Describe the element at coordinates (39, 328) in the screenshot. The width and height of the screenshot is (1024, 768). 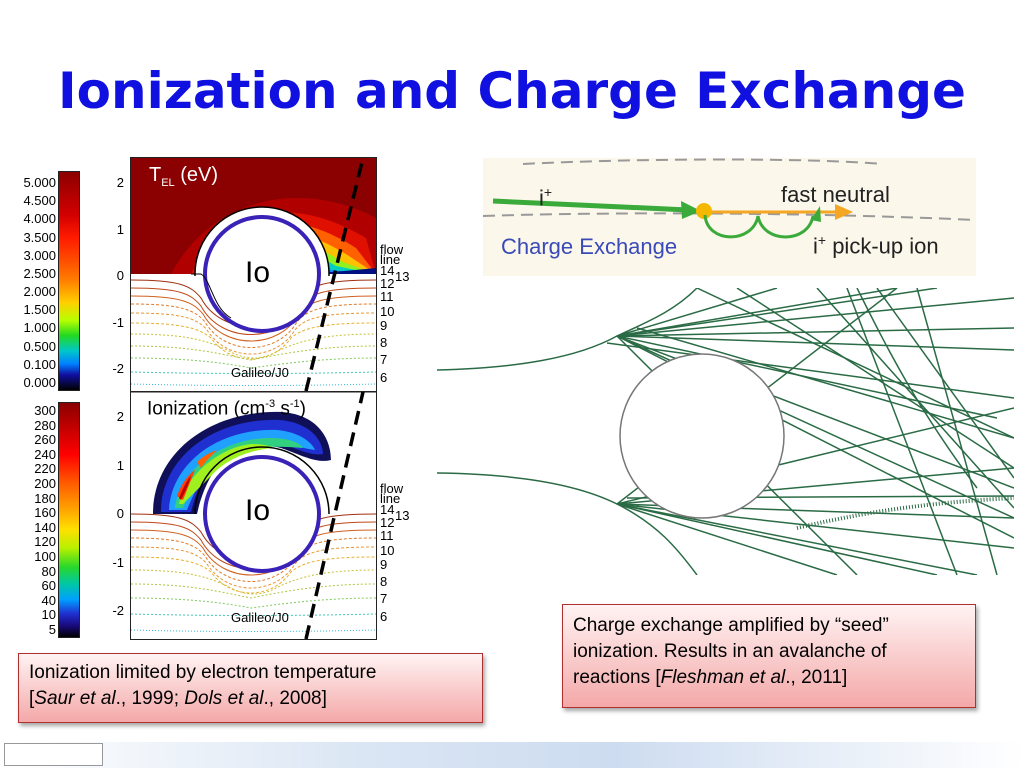
I see `colorbar-tick: 1.000` at that location.